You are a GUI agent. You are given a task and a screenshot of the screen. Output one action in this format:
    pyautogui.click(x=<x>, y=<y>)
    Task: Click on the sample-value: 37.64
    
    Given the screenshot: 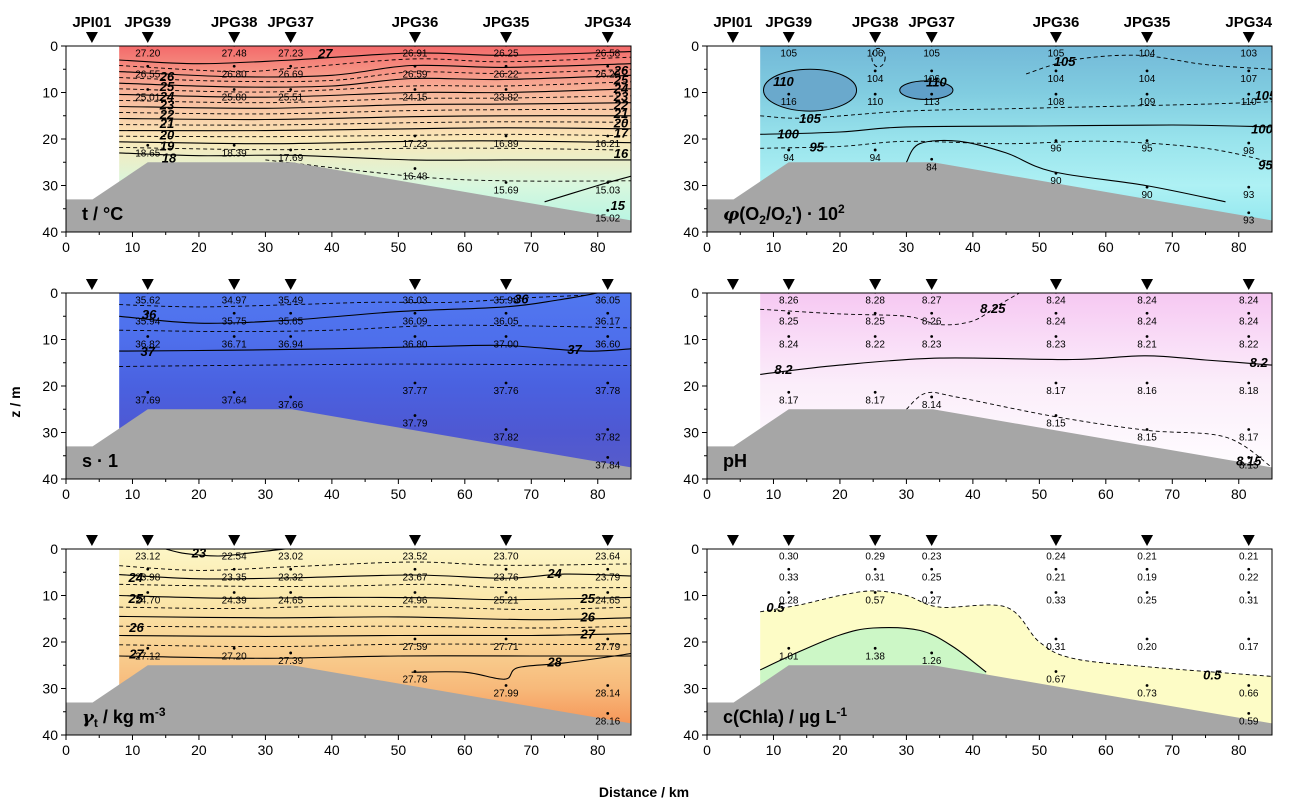 What is the action you would take?
    pyautogui.click(x=234, y=400)
    